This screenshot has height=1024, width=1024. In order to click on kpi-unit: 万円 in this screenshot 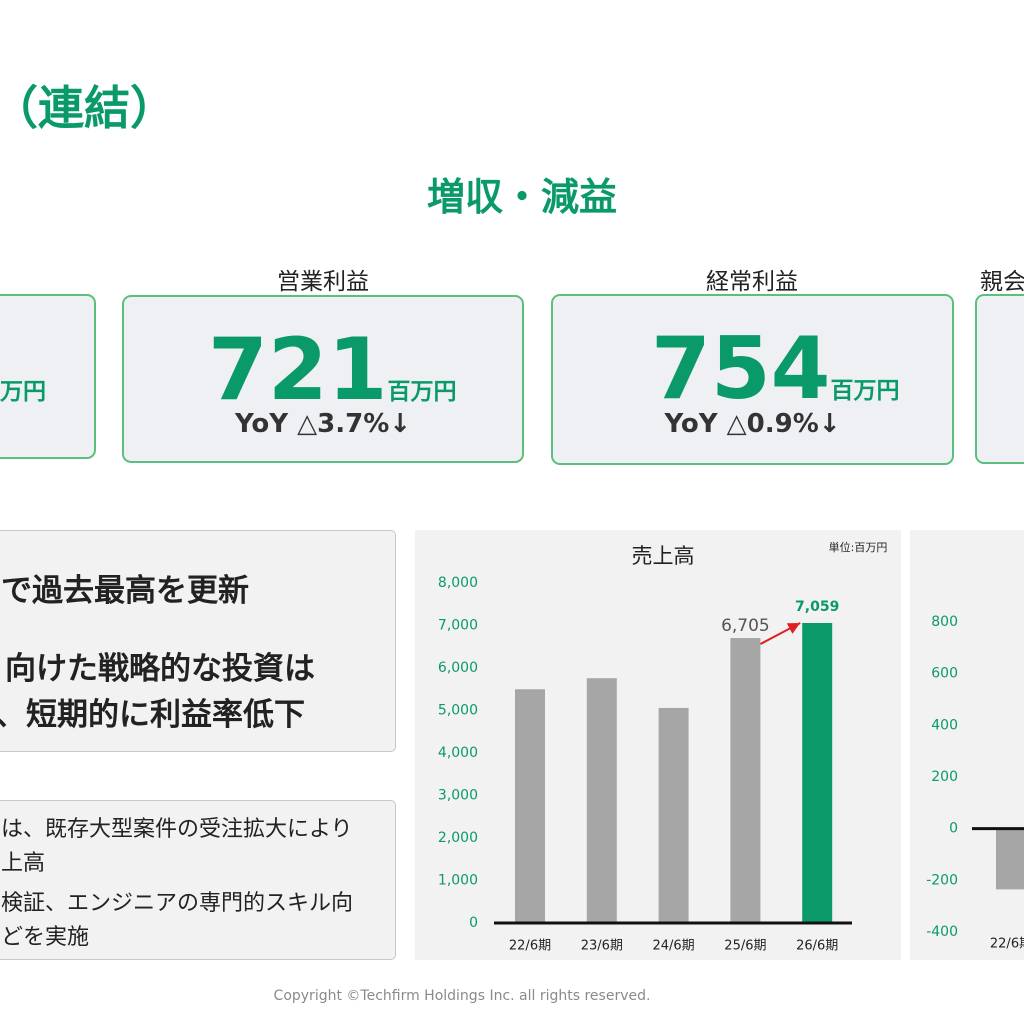, I will do `click(23, 392)`.